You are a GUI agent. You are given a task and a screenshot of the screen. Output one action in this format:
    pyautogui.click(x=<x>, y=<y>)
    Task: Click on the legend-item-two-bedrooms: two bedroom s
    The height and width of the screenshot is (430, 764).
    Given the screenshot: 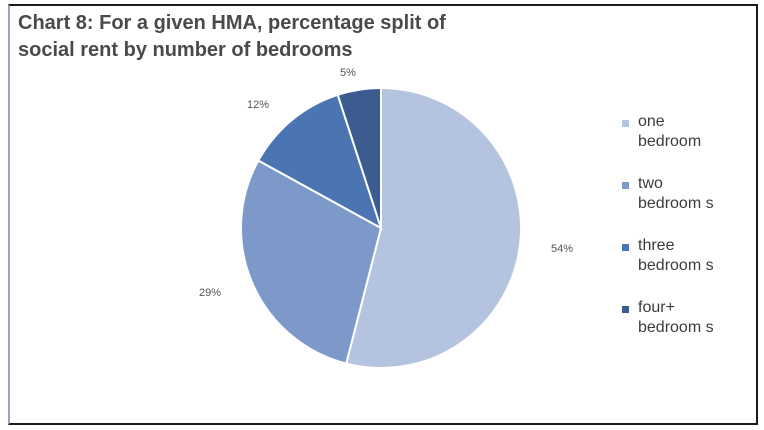 What is the action you would take?
    pyautogui.click(x=687, y=205)
    